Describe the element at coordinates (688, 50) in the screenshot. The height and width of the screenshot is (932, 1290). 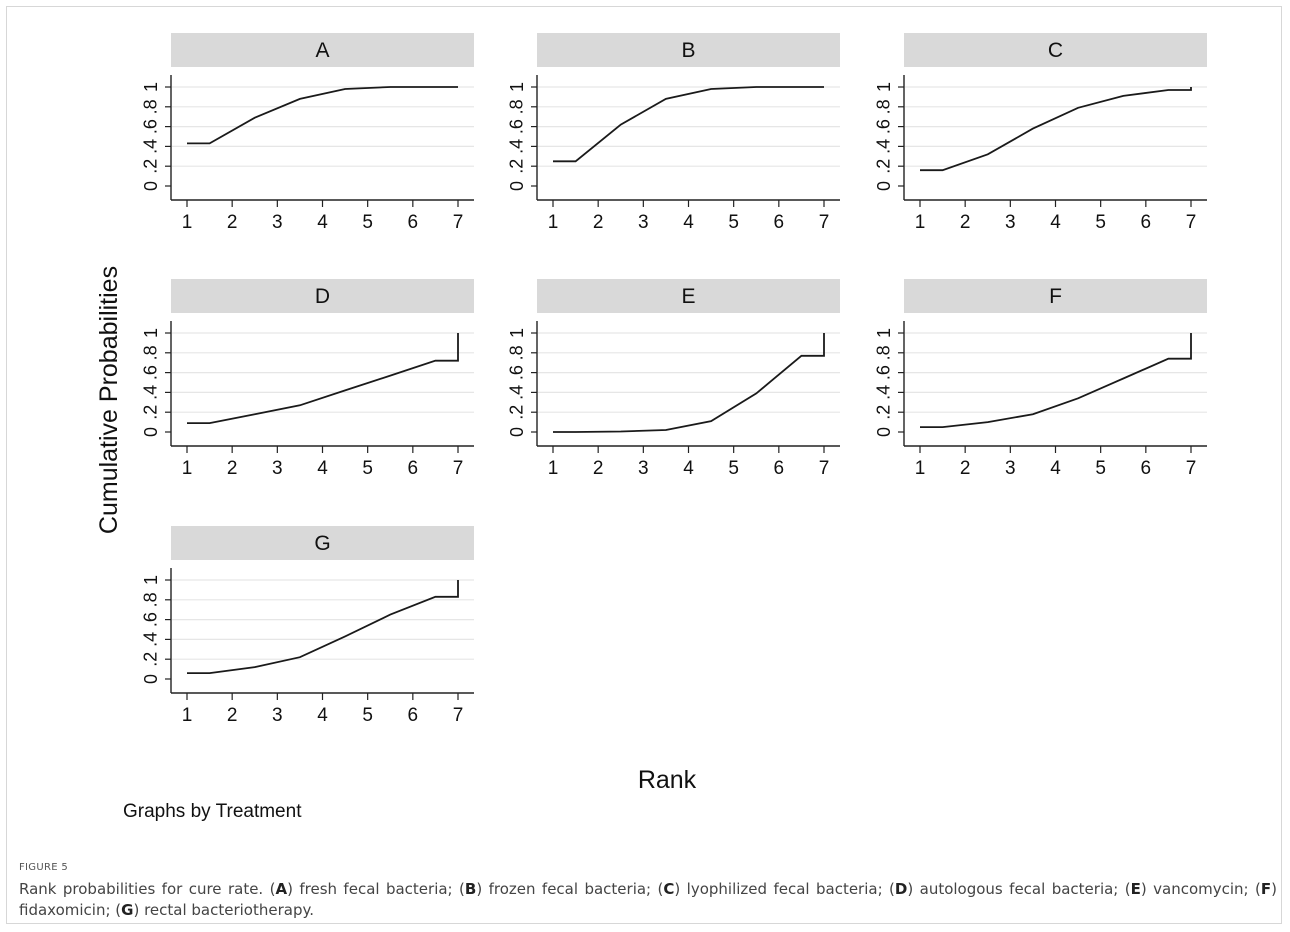
I see `panel-title: B` at that location.